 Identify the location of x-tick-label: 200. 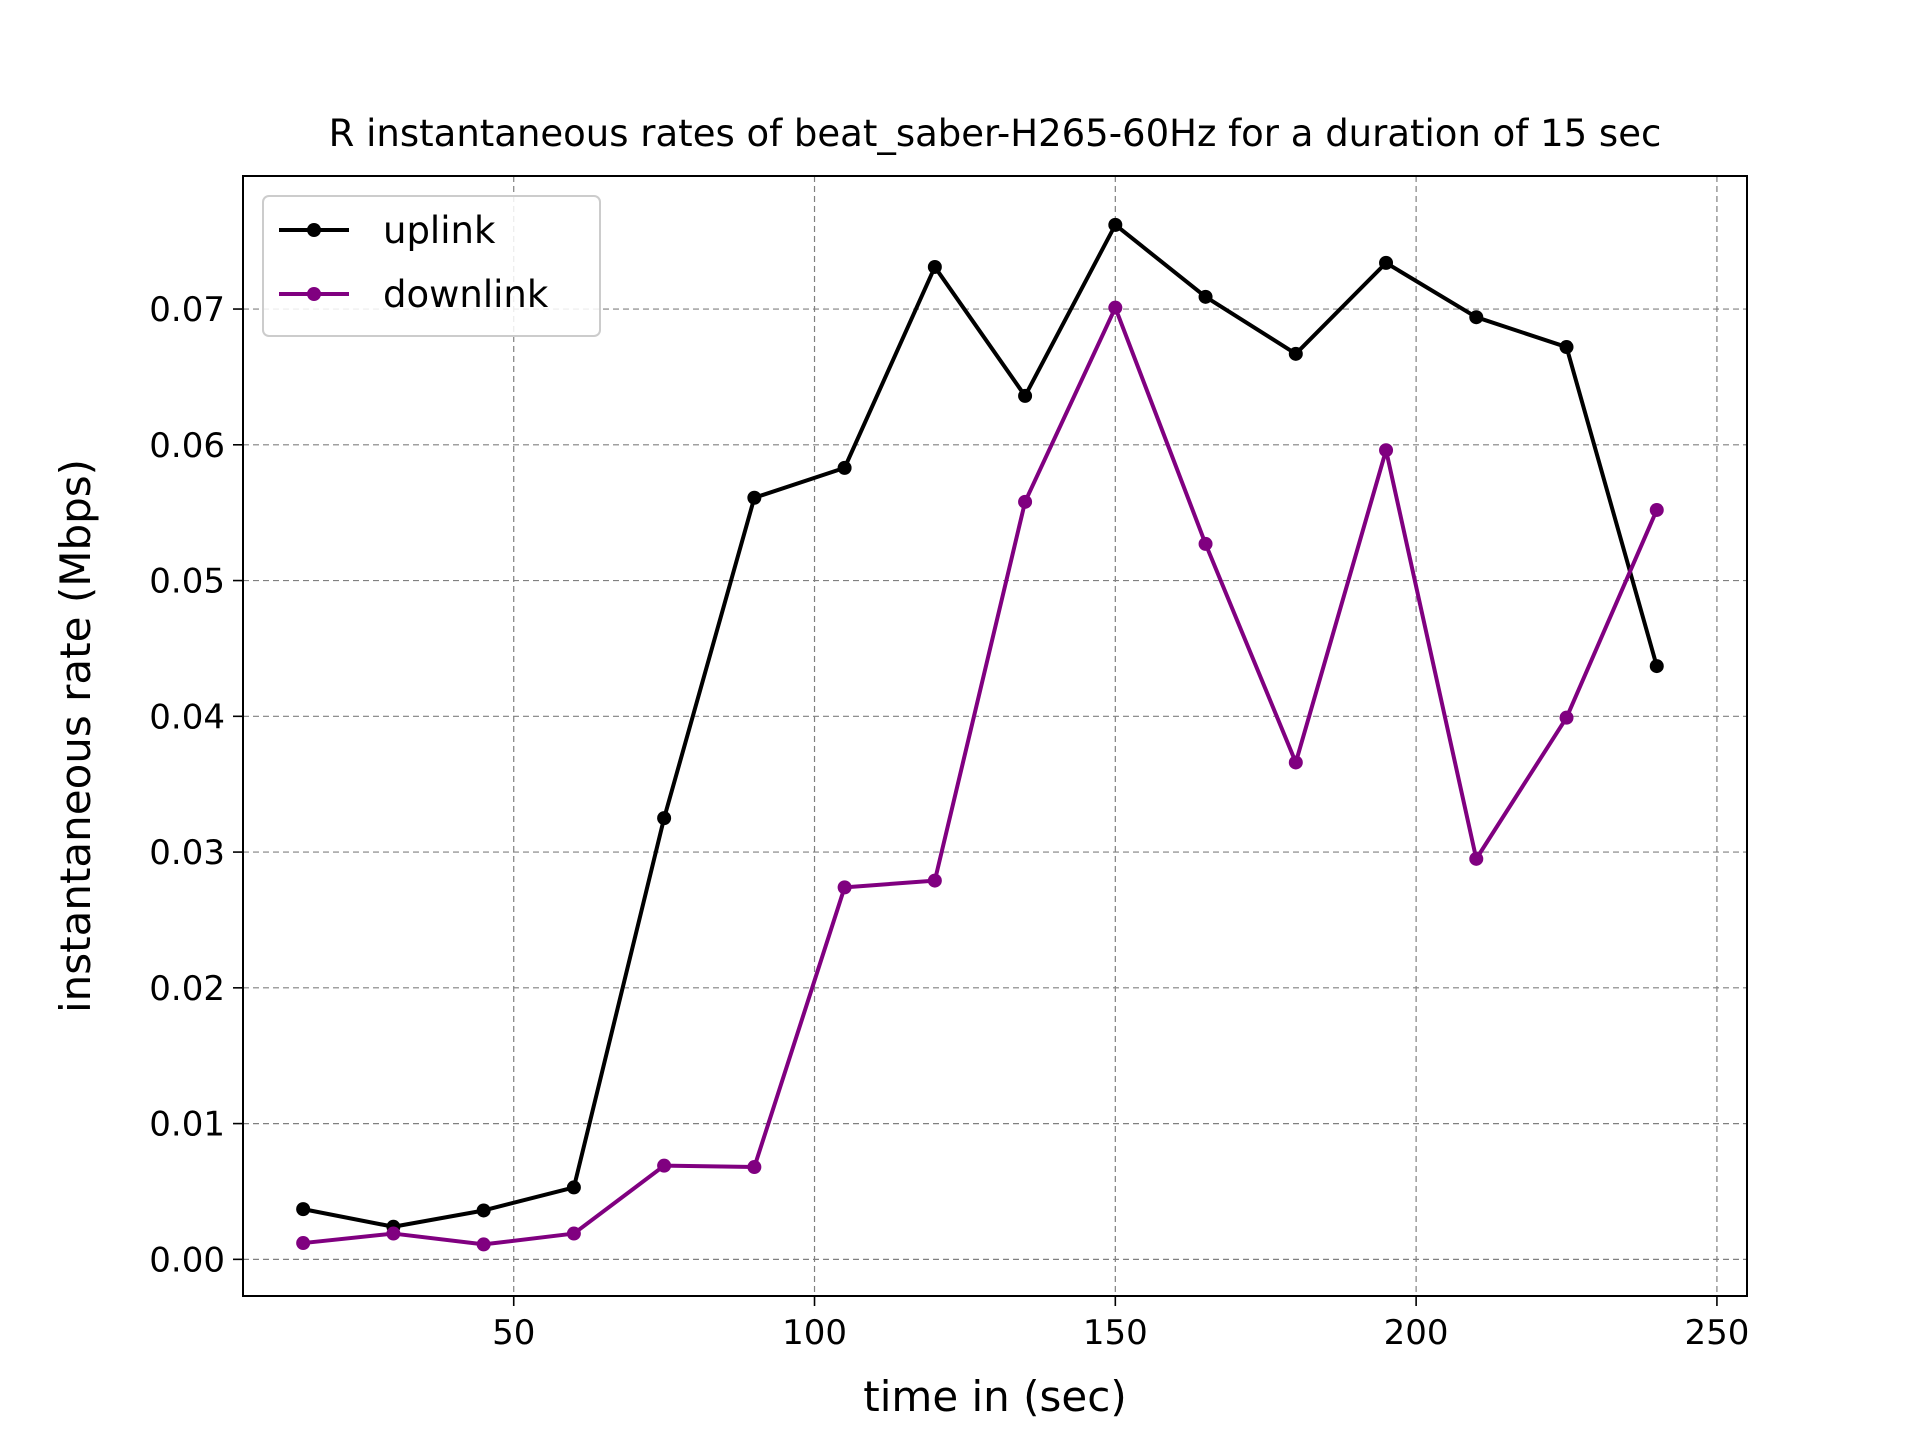
(1416, 1333).